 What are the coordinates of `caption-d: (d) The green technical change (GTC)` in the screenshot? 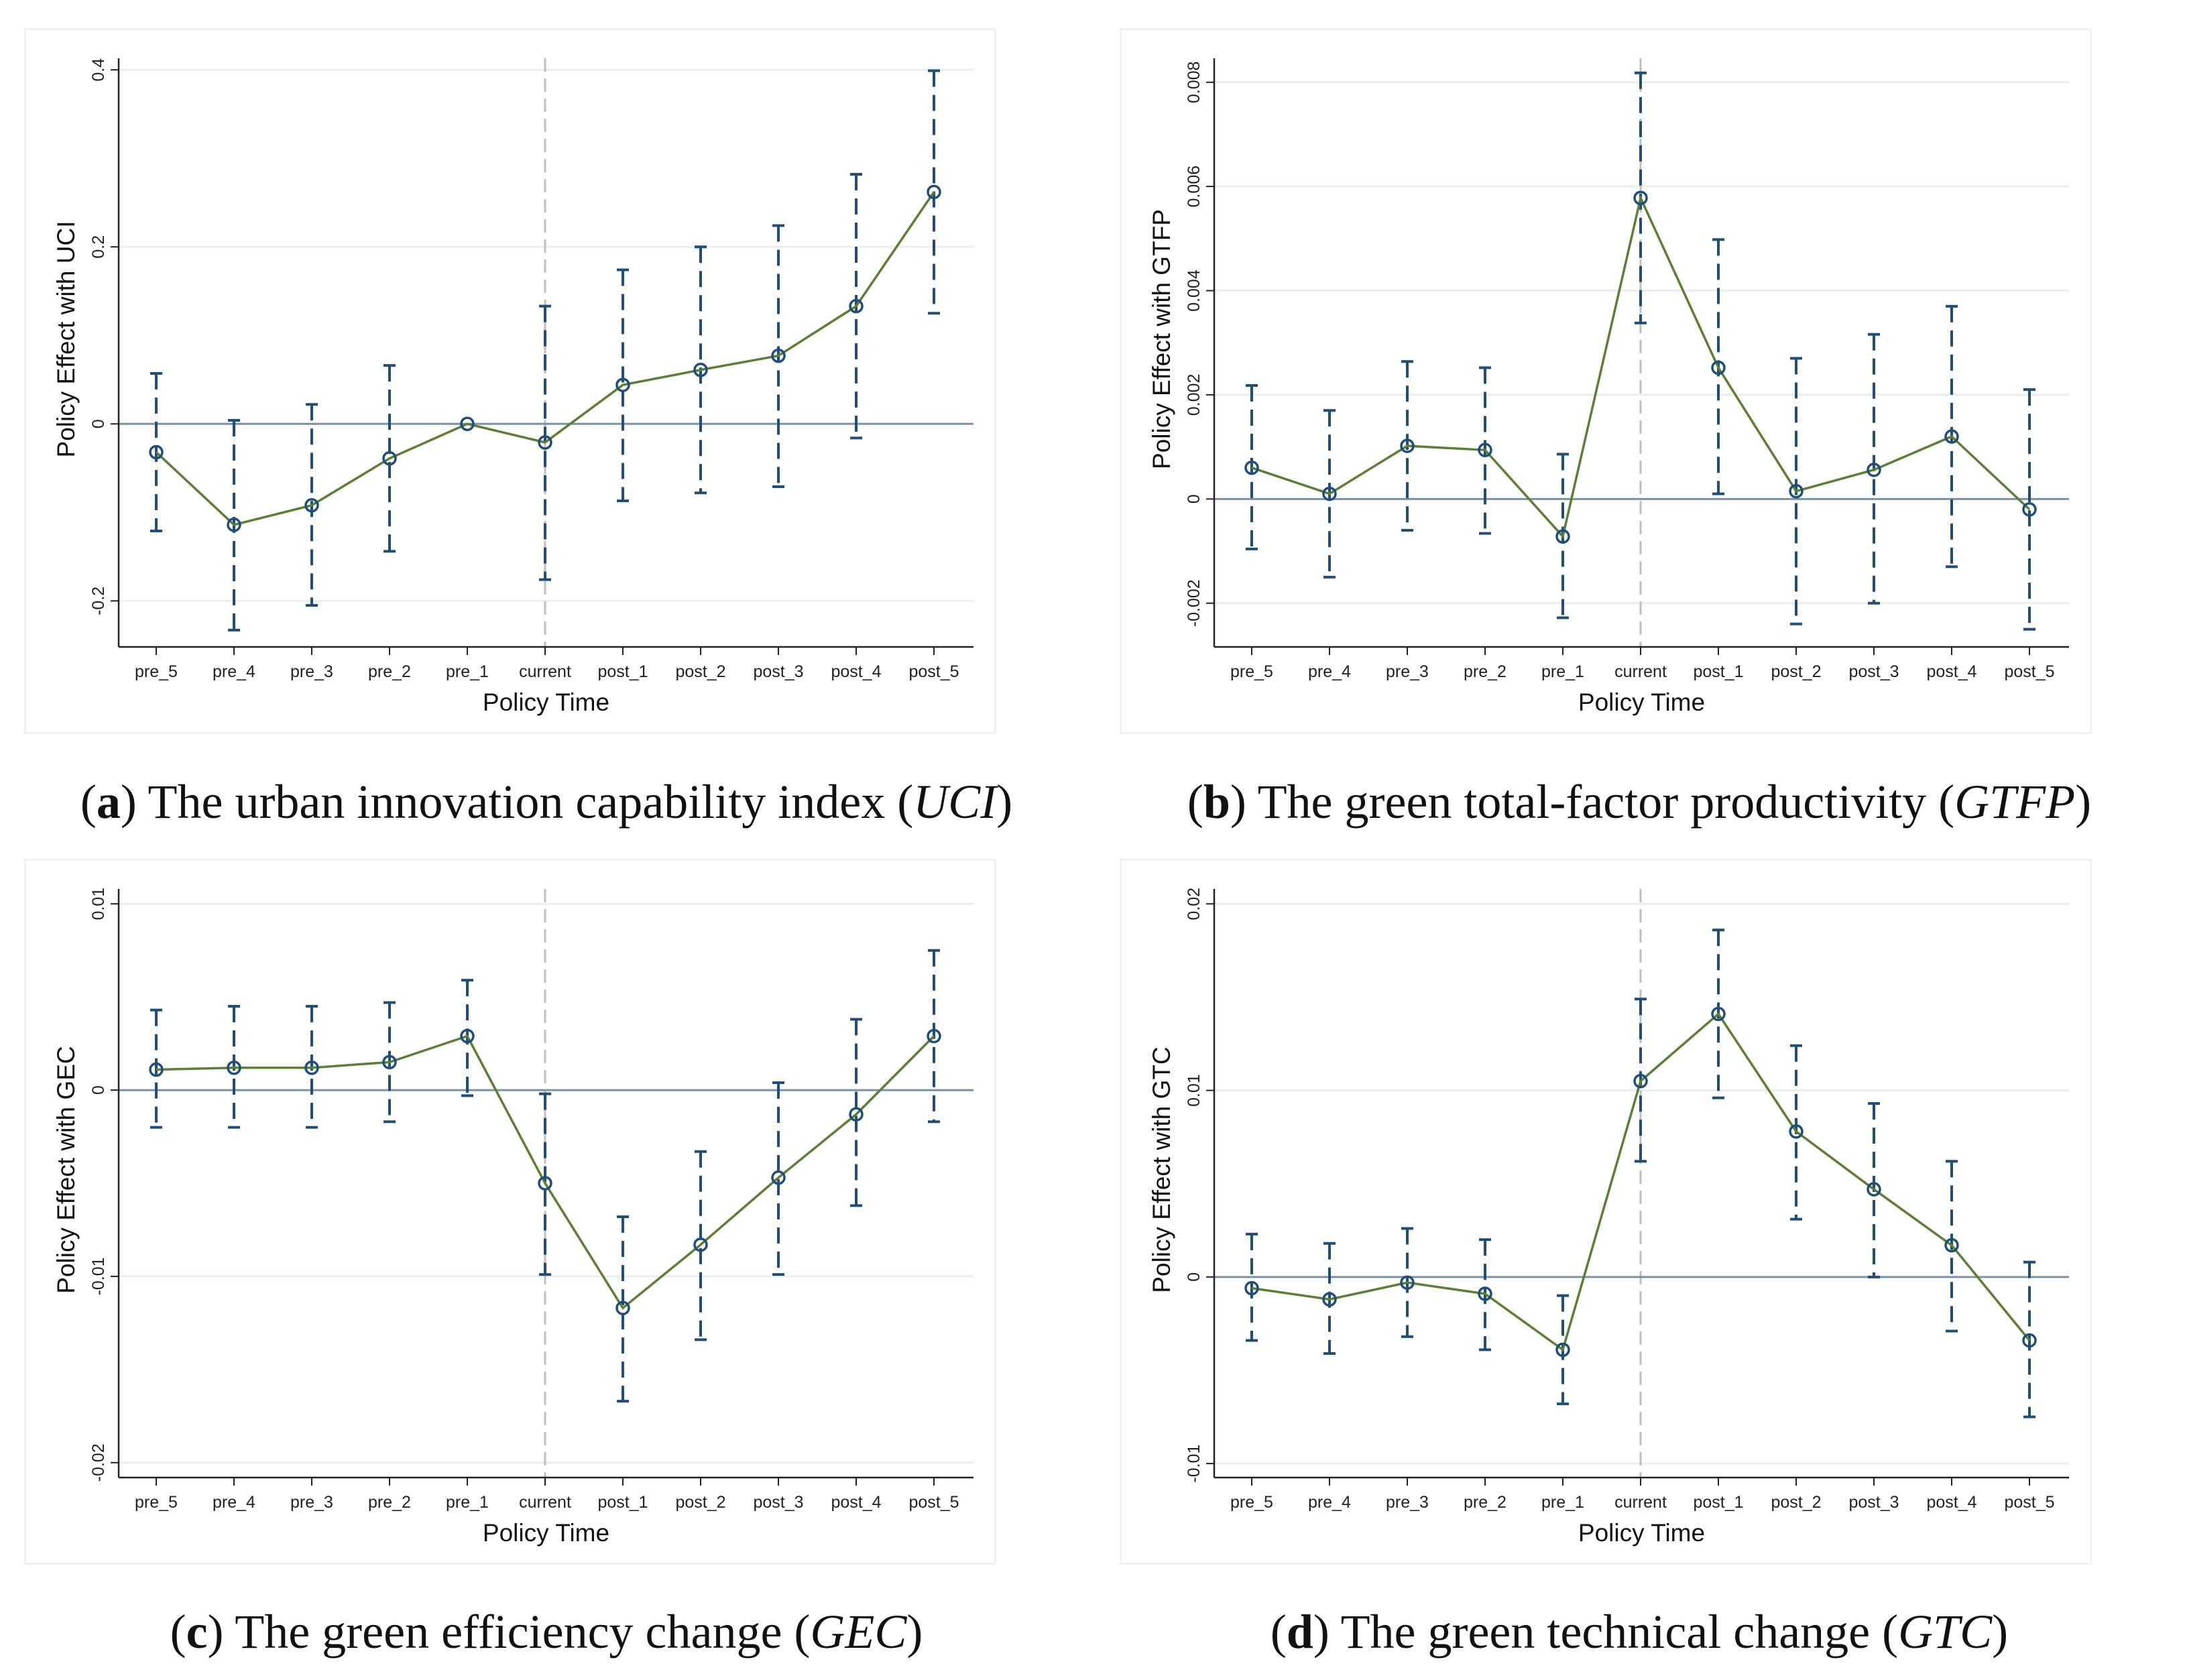 It's located at (1639, 1632).